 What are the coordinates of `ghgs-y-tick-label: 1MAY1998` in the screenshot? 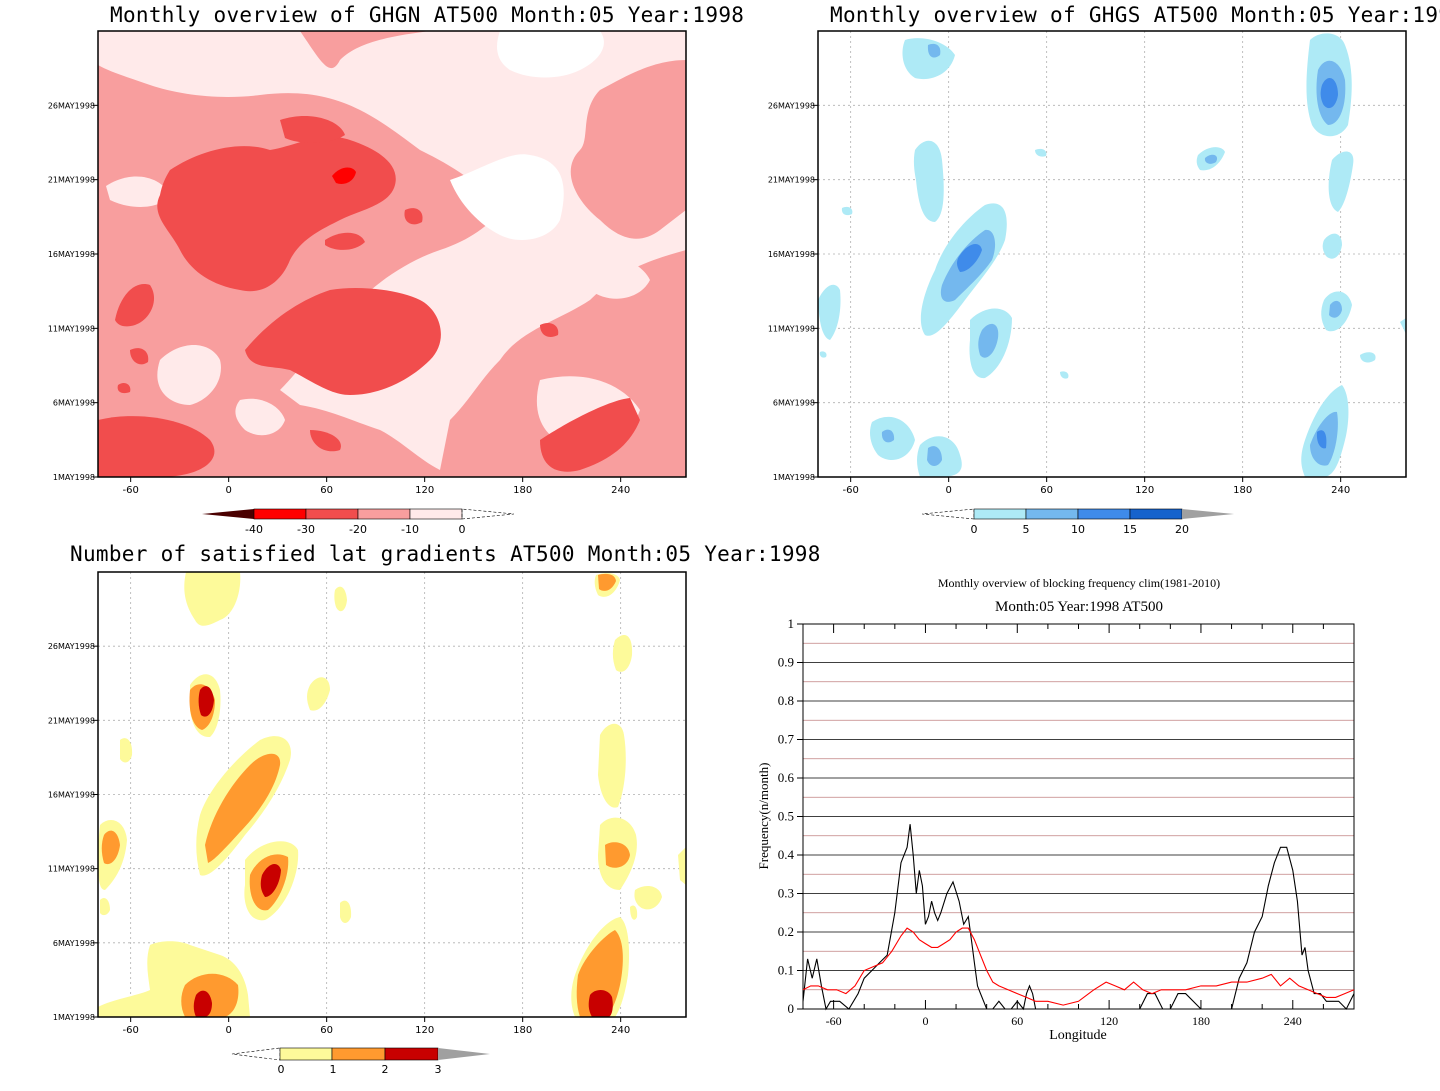 It's located at (794, 477).